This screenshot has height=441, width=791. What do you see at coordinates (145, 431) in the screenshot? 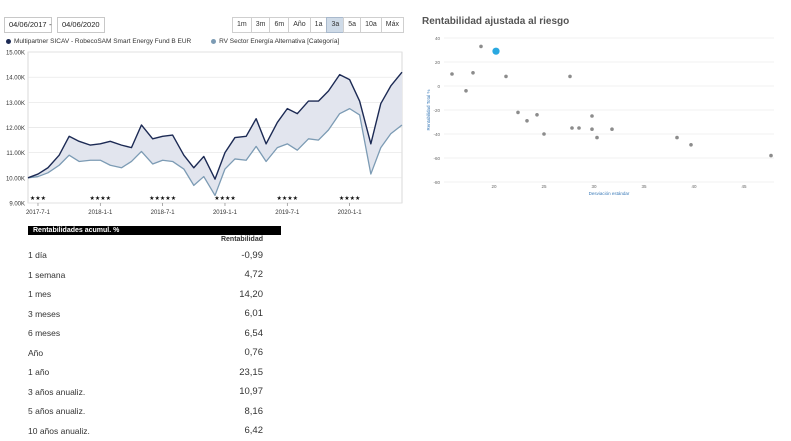
I see `table-row: 10 años anualiz. 6,42` at bounding box center [145, 431].